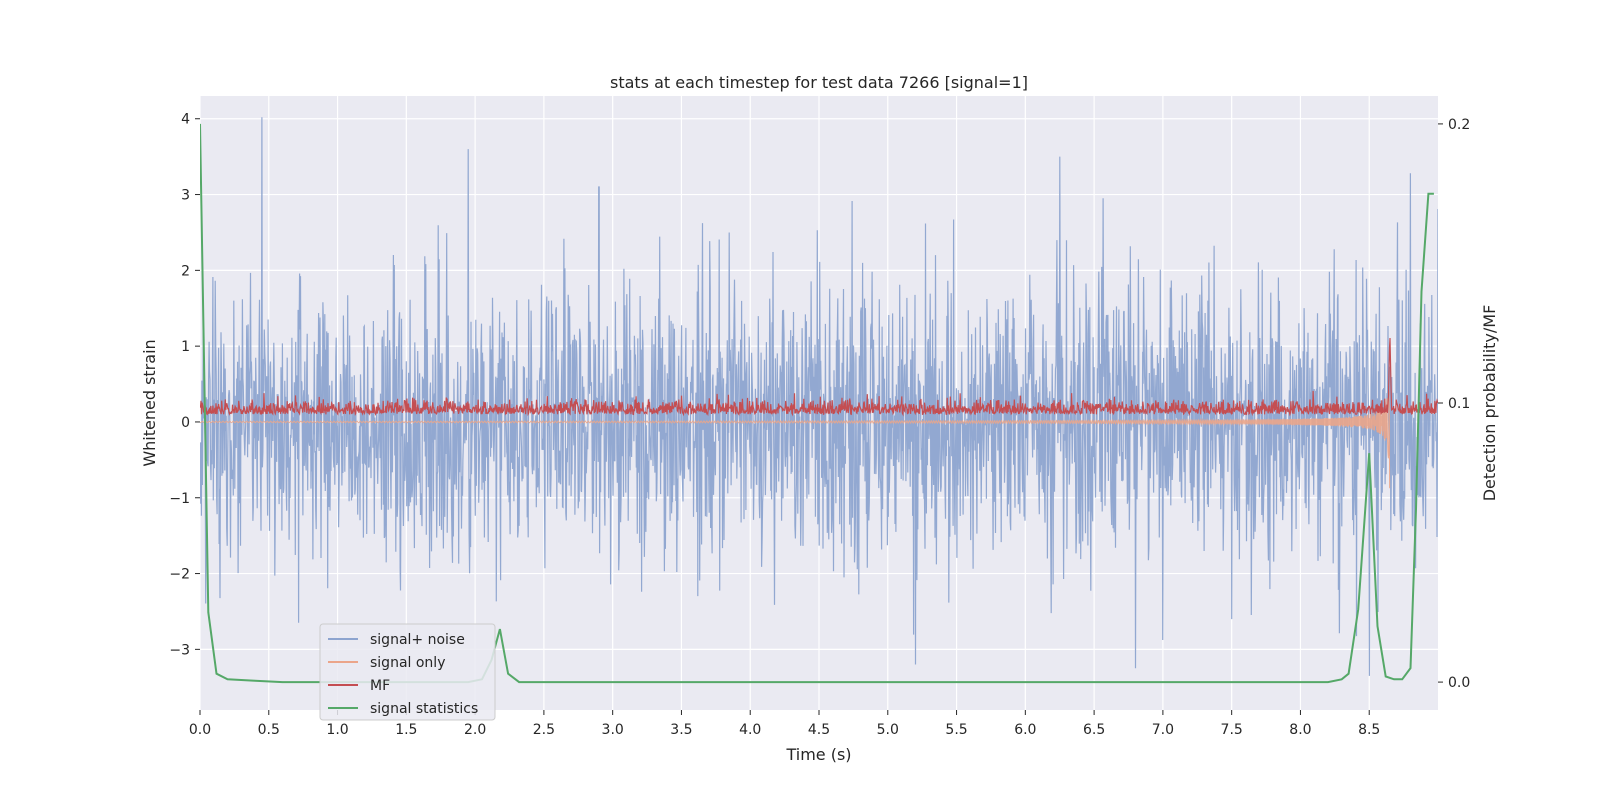 Image resolution: width=1600 pixels, height=800 pixels. I want to click on y-right-tick-label-2: 0.2, so click(1459, 125).